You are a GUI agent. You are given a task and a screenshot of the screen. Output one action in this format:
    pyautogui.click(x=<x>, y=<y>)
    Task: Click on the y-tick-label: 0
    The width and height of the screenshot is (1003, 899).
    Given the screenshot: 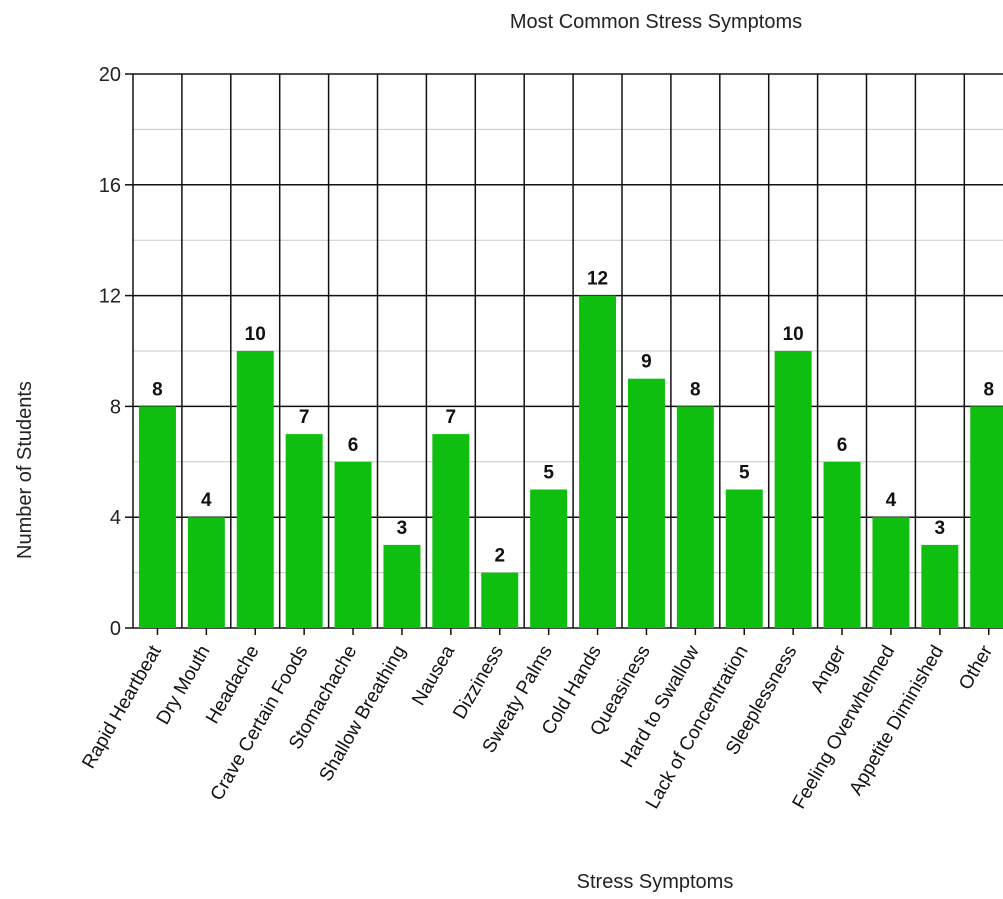 What is the action you would take?
    pyautogui.click(x=115, y=629)
    